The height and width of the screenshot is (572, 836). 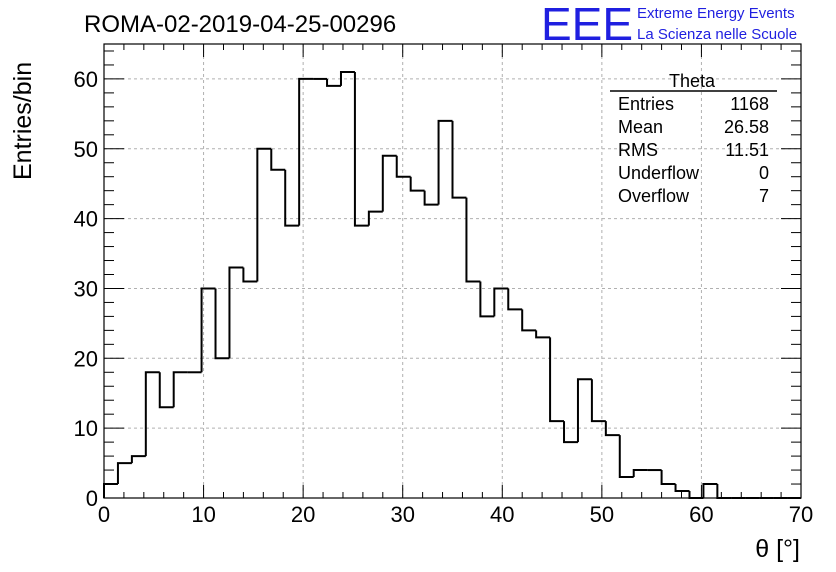 What do you see at coordinates (764, 173) in the screenshot?
I see `stats-value: 0` at bounding box center [764, 173].